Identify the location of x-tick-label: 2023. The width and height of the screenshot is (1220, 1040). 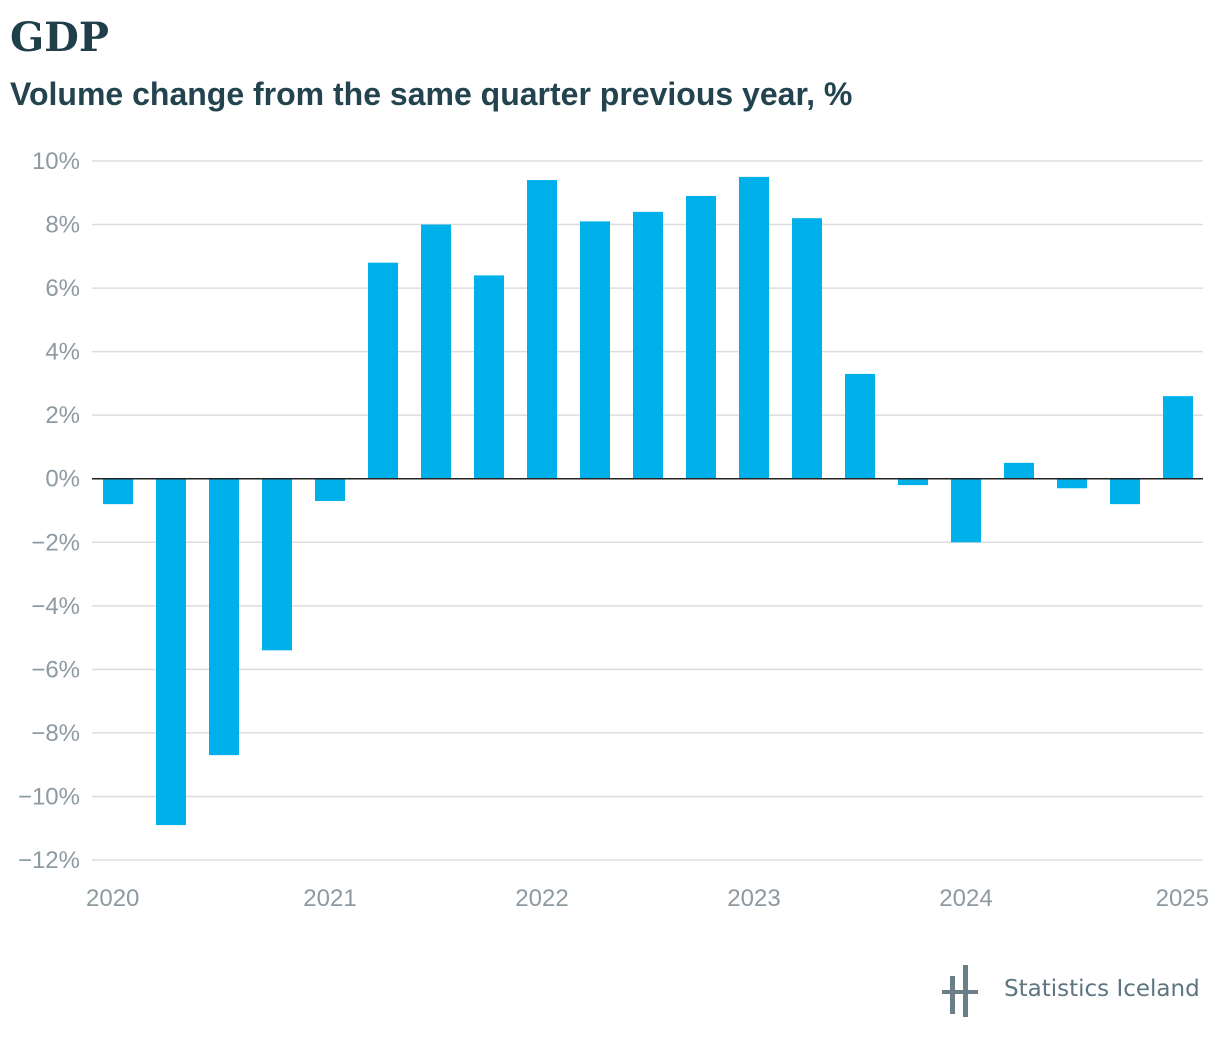
(753, 898).